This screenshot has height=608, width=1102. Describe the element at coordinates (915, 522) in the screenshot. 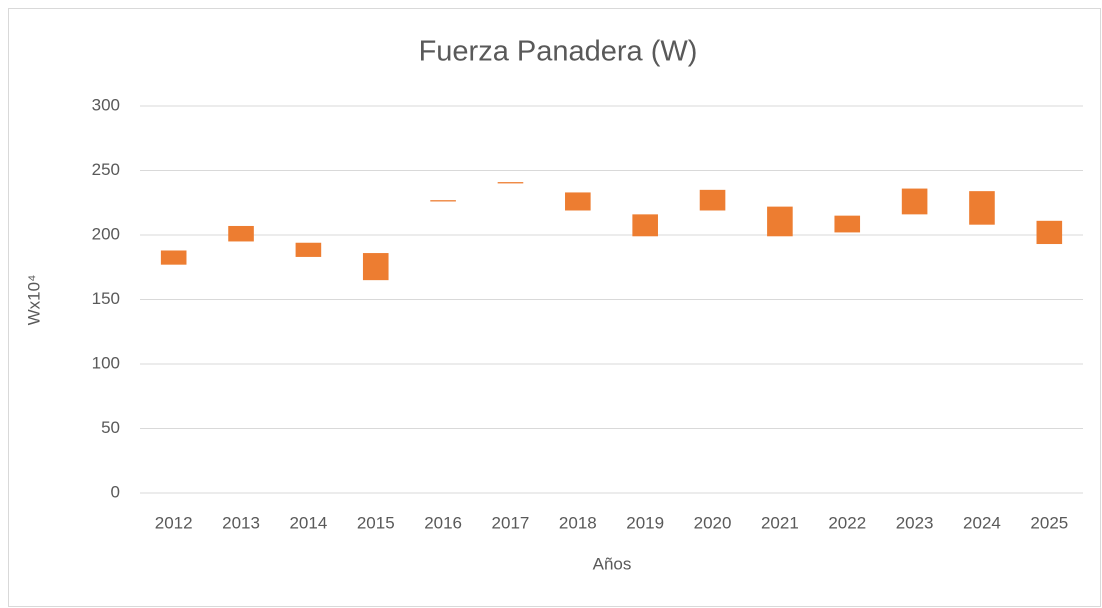

I see `x-tick-label: 2023` at that location.